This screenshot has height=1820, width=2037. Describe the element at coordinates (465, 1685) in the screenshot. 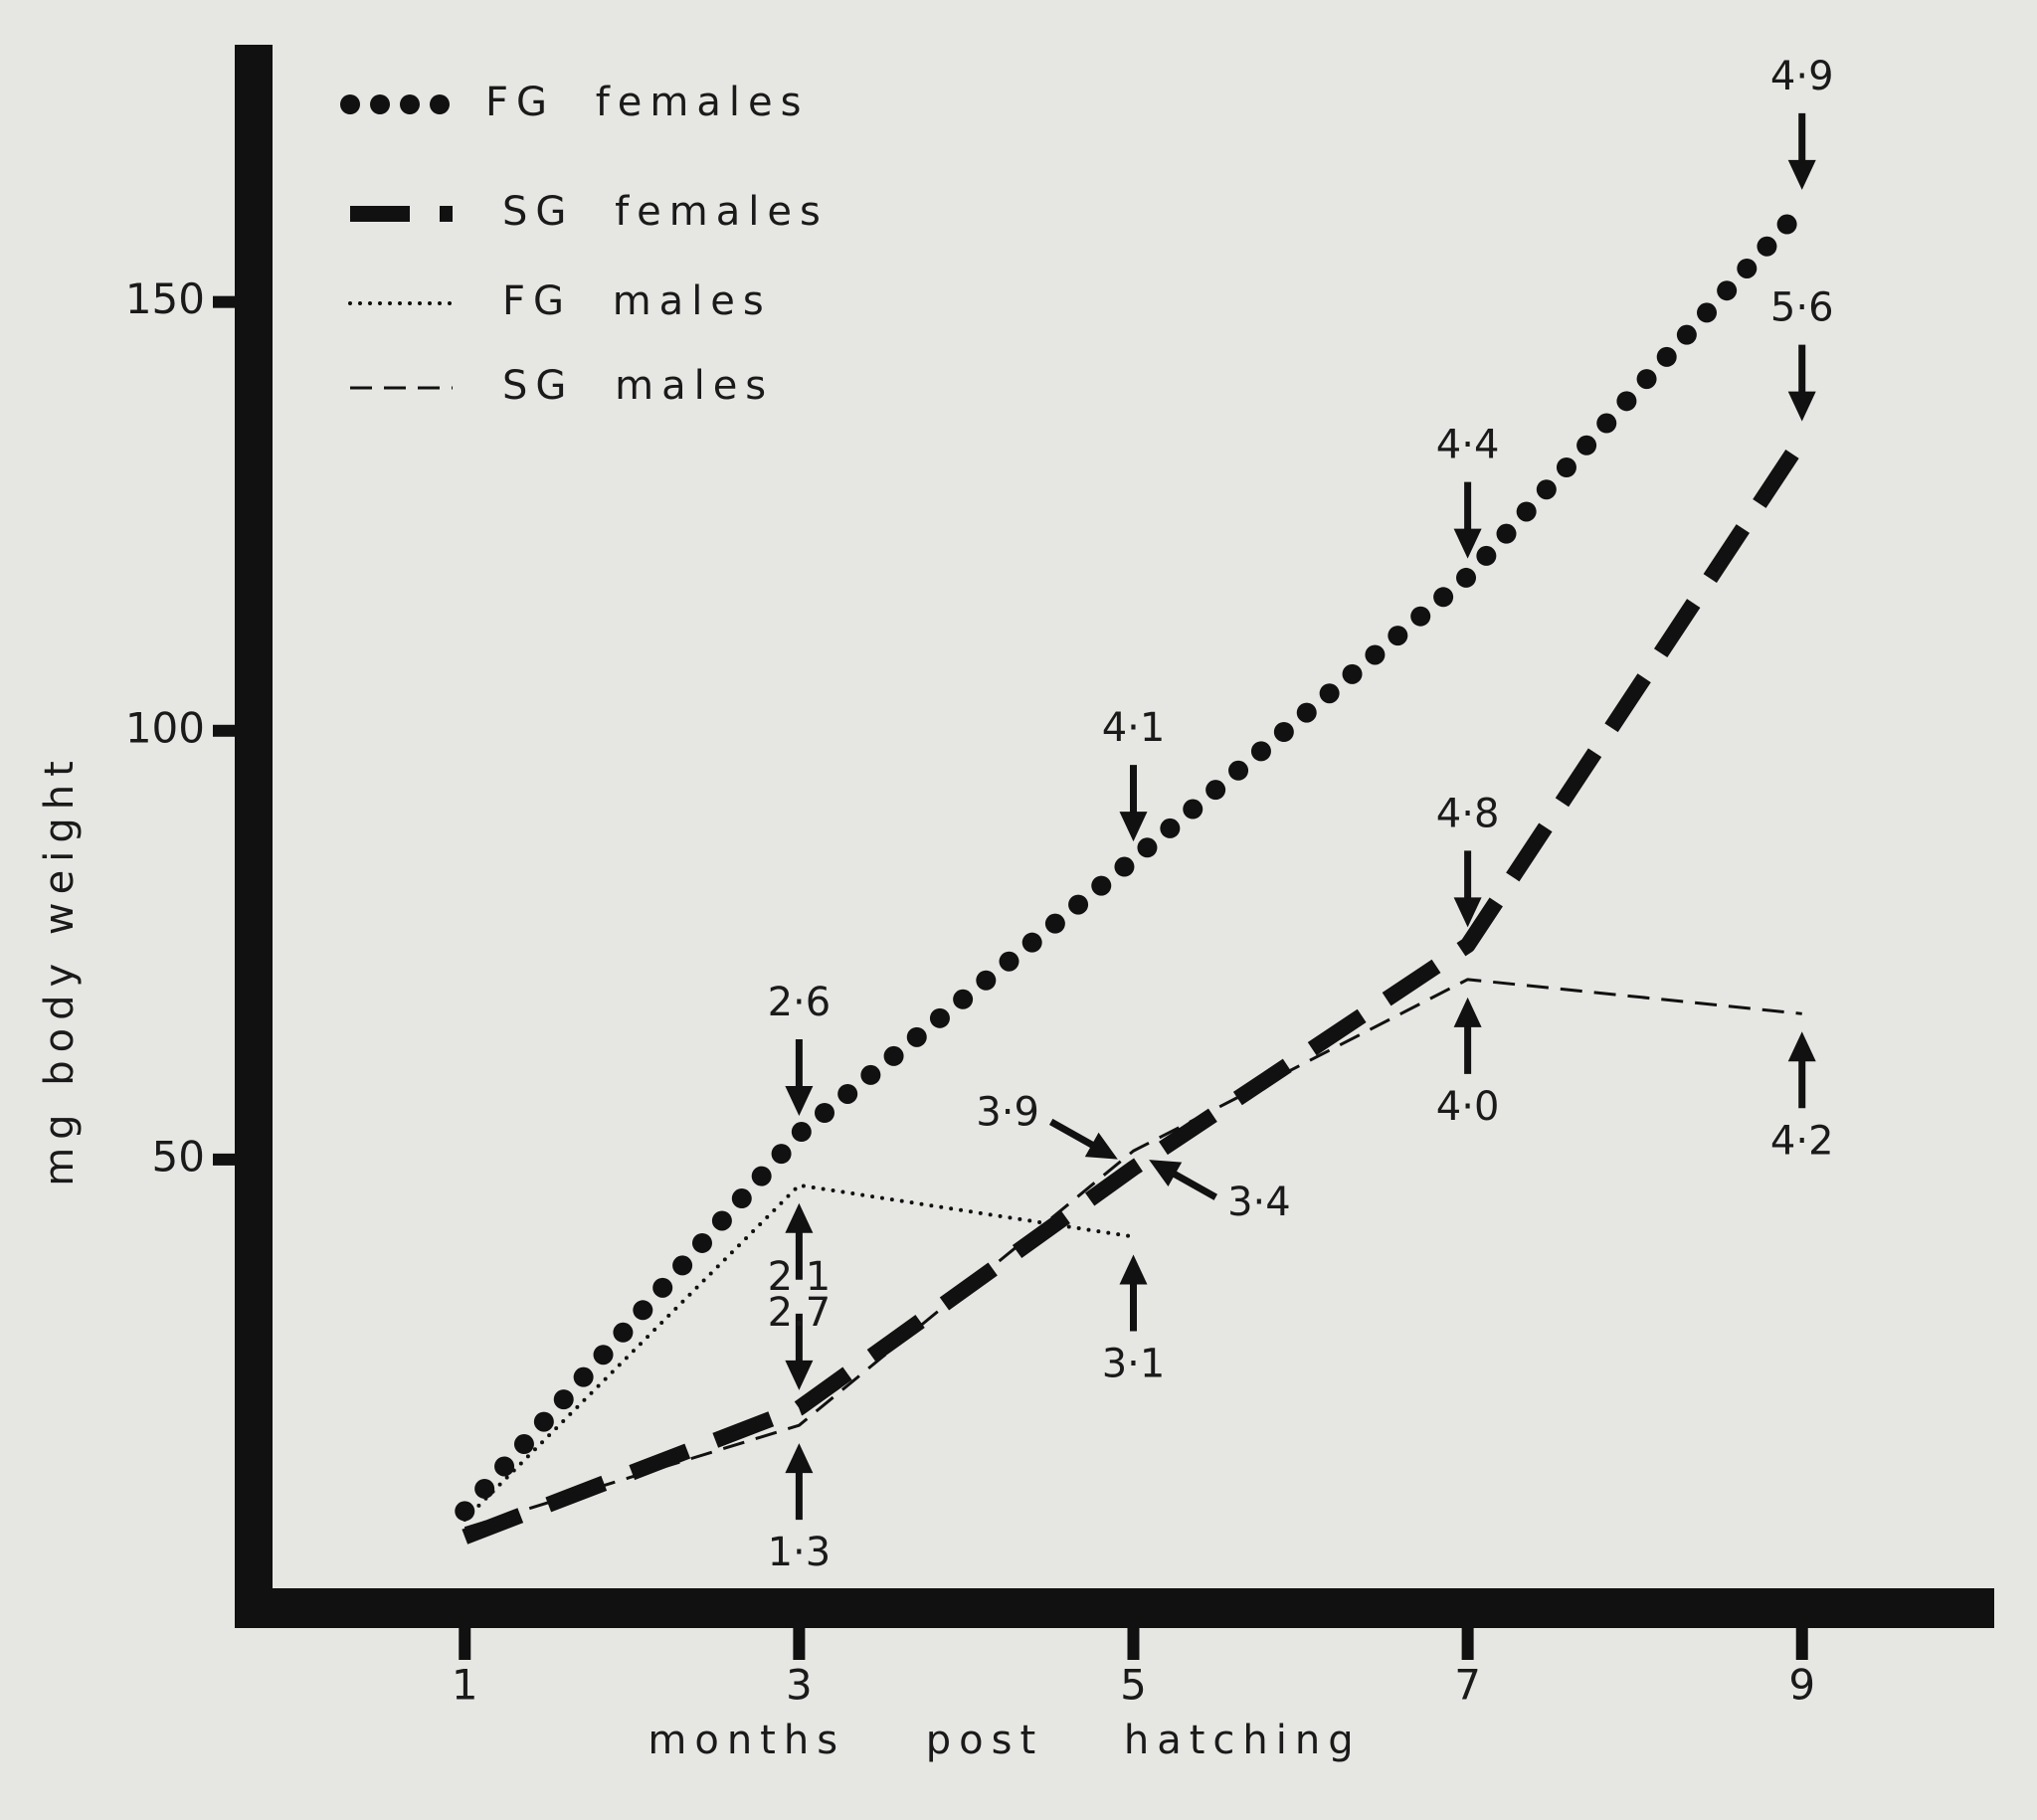

I see `x-tick-label: 1` at that location.